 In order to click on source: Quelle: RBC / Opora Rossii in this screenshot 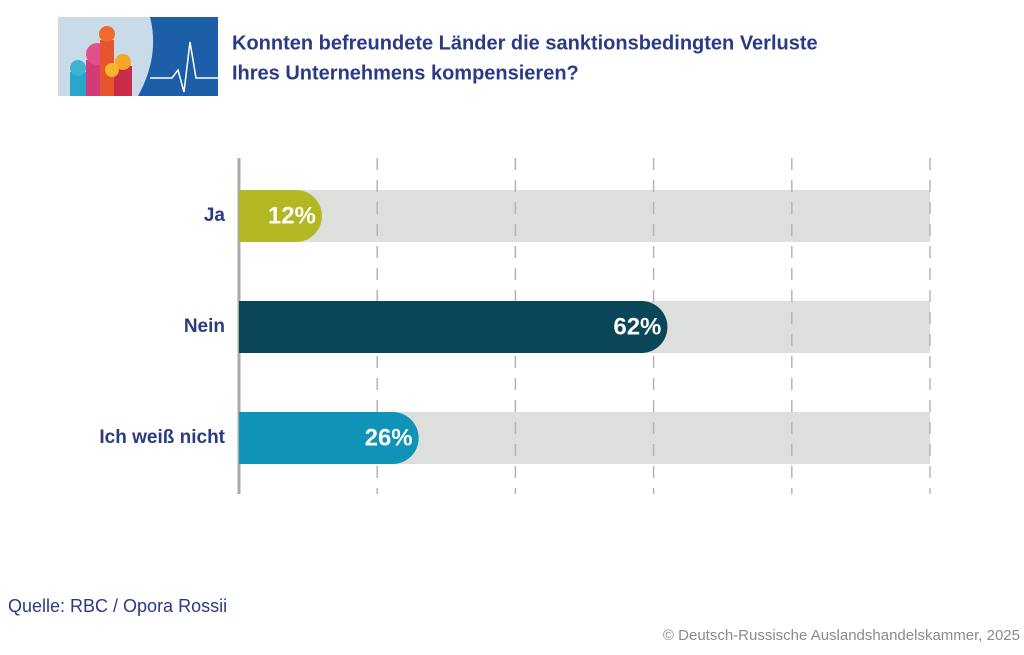, I will do `click(117, 606)`.